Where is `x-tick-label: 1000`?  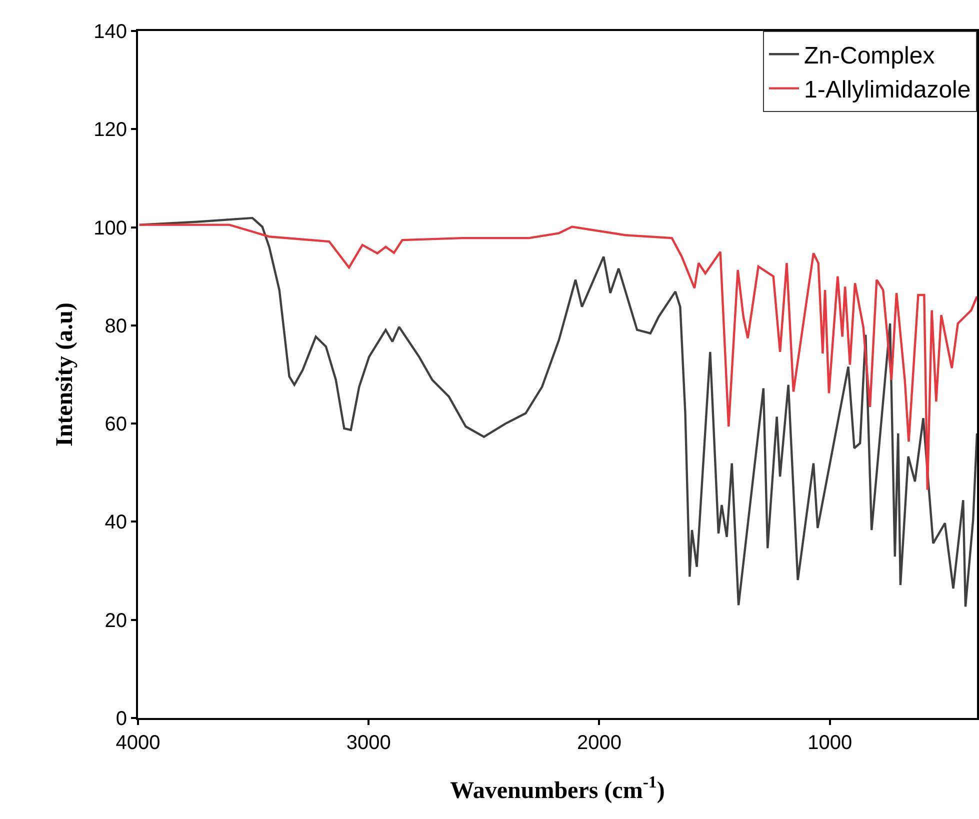
x-tick-label: 1000 is located at coordinates (830, 743).